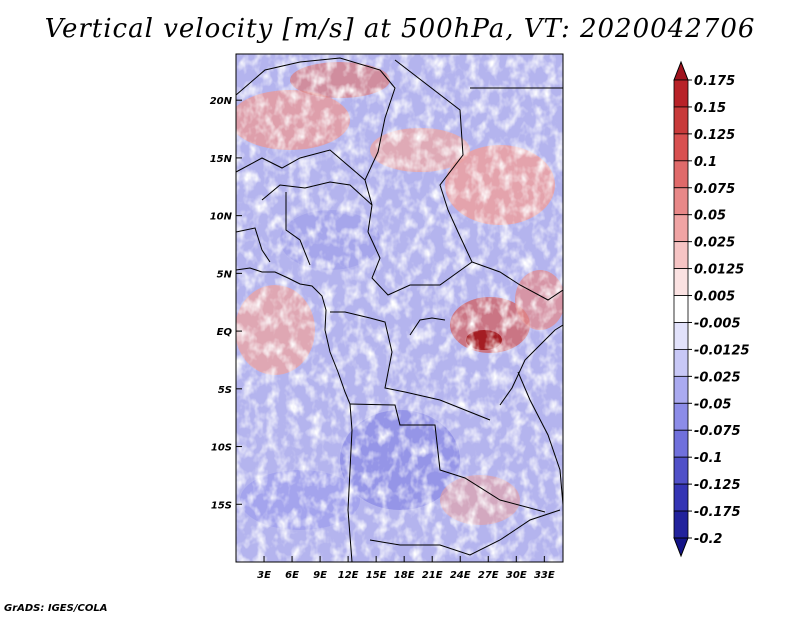  What do you see at coordinates (348, 575) in the screenshot?
I see `x-tick-label: 12E` at bounding box center [348, 575].